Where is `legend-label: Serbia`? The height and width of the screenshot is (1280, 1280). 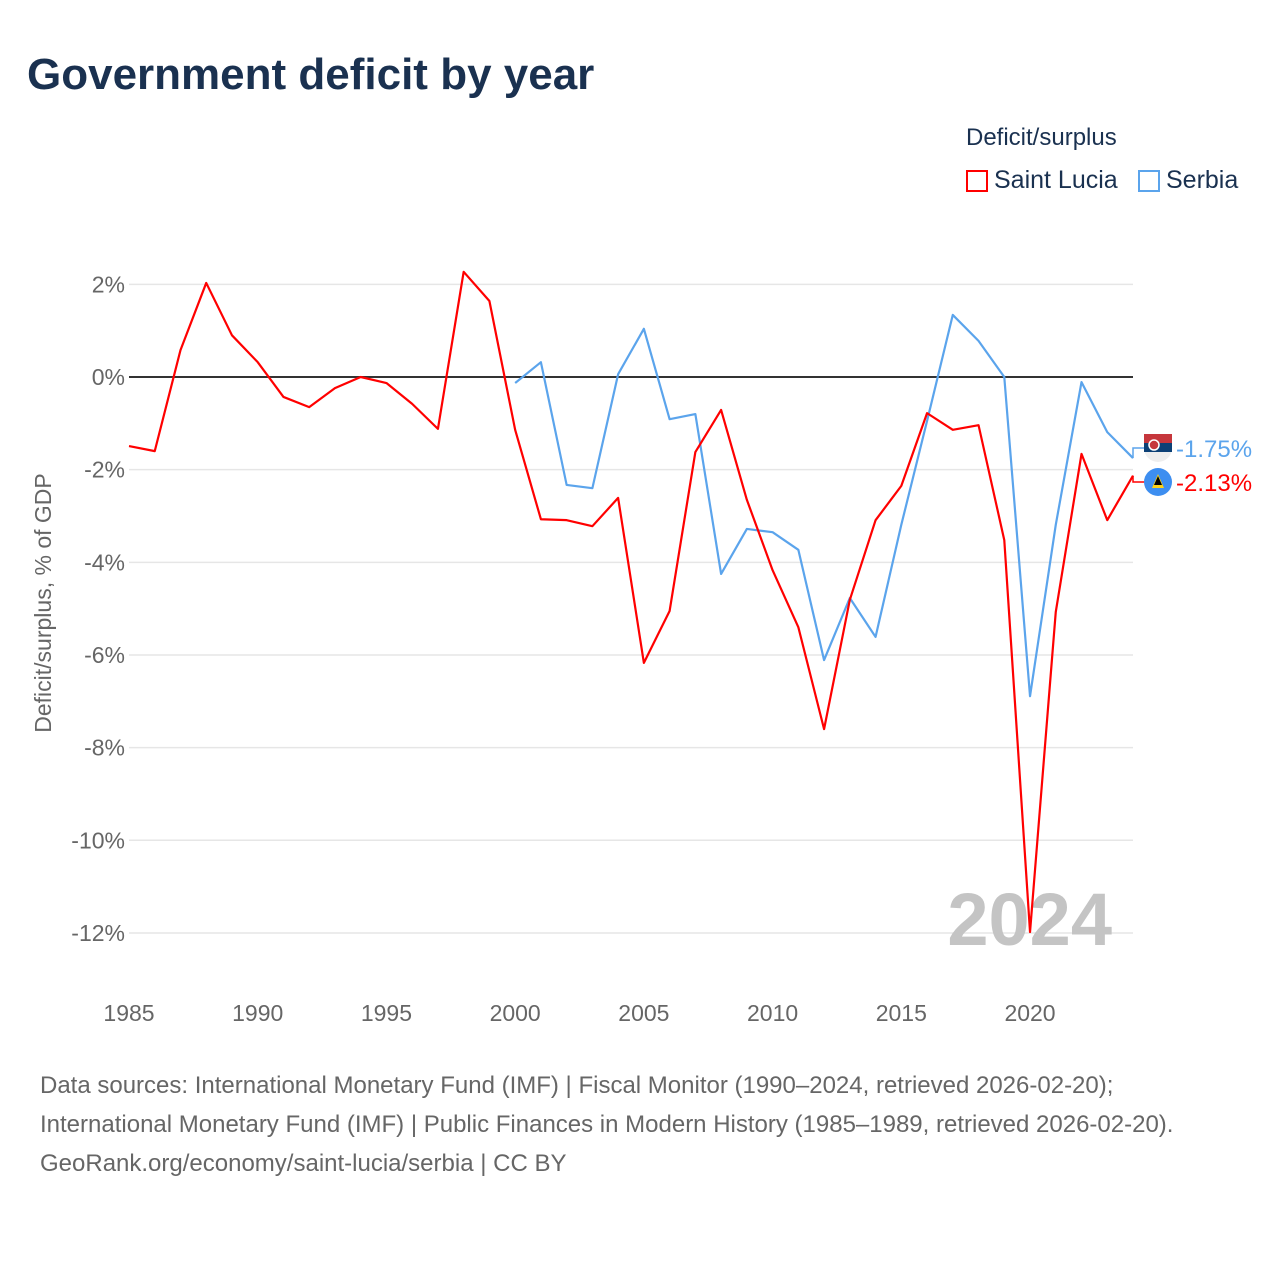
legend-label: Serbia is located at coordinates (1202, 180).